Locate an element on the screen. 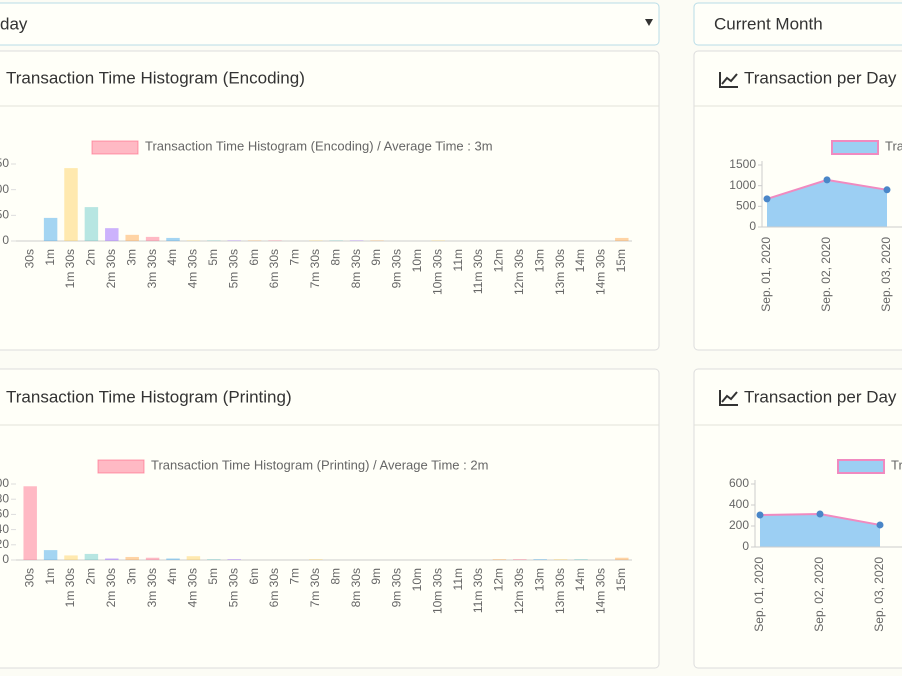 The height and width of the screenshot is (676, 902). x-tick-label: 14m 30s is located at coordinates (601, 591).